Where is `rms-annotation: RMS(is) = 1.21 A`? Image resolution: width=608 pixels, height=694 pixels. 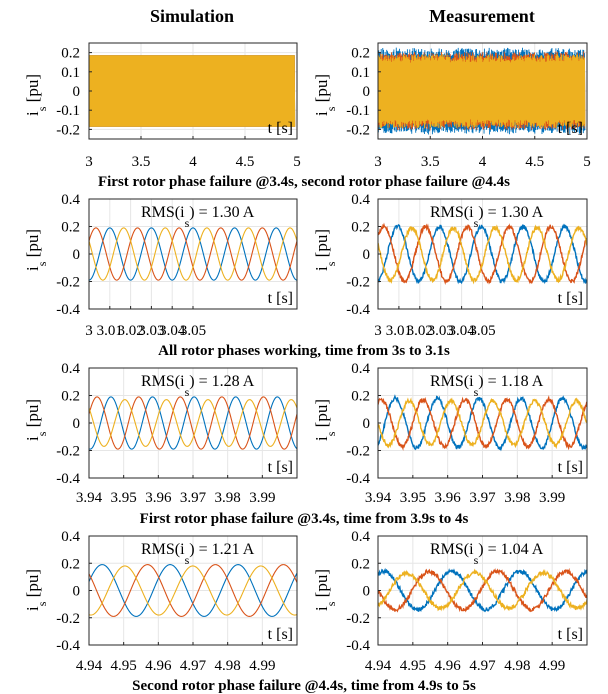
rms-annotation: RMS(is) = 1.21 A is located at coordinates (198, 554).